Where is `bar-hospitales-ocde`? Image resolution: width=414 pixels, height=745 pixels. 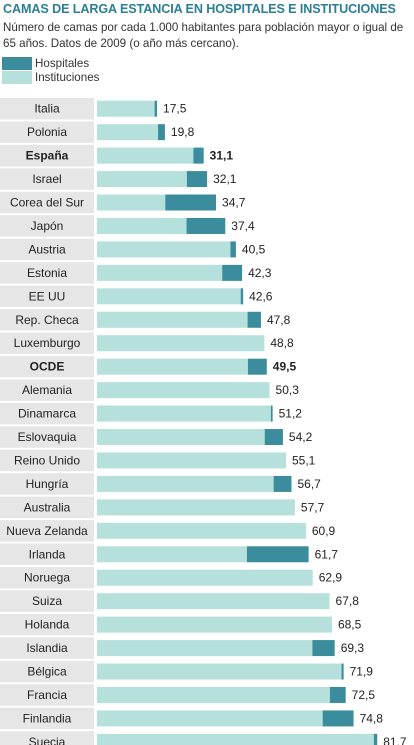
bar-hospitales-ocde is located at coordinates (257, 366).